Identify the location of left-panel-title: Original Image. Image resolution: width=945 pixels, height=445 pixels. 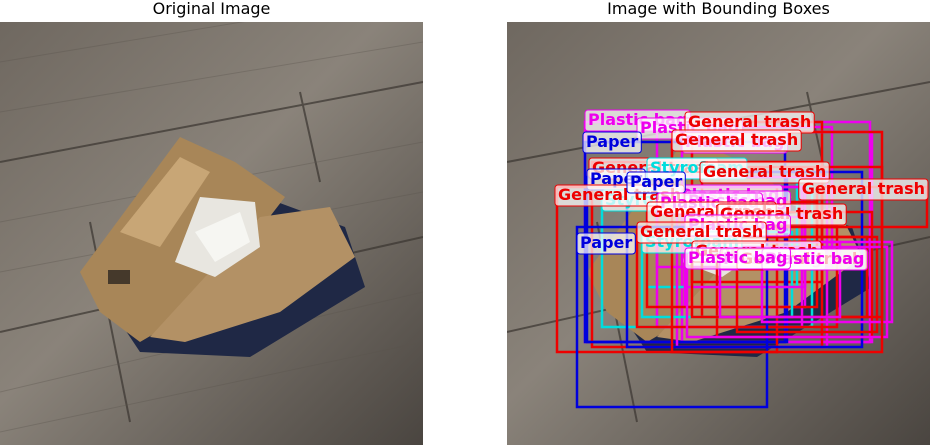
(211, 9).